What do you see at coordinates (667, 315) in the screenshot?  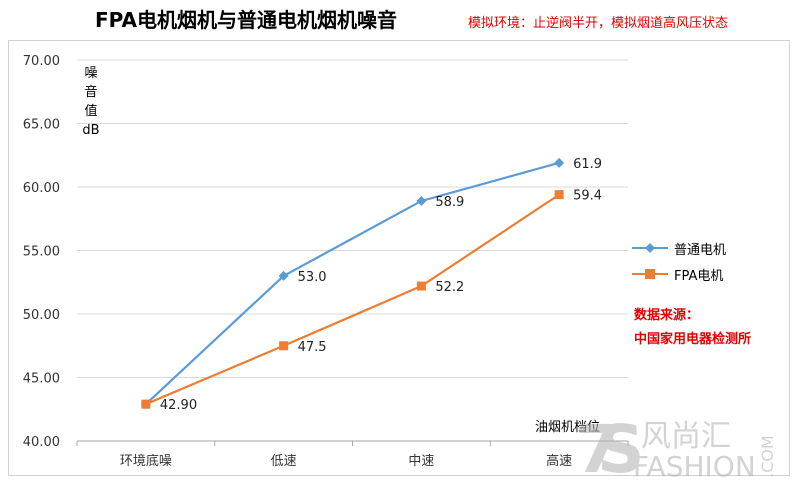 I see `data-source-label: 数据来源：` at bounding box center [667, 315].